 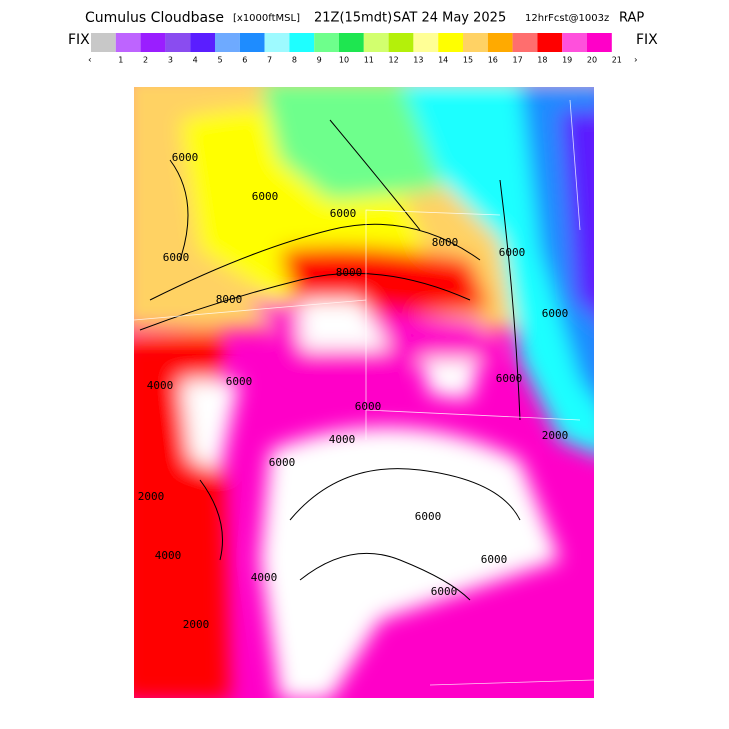 What do you see at coordinates (493, 60) in the screenshot?
I see `legend-label: 16` at bounding box center [493, 60].